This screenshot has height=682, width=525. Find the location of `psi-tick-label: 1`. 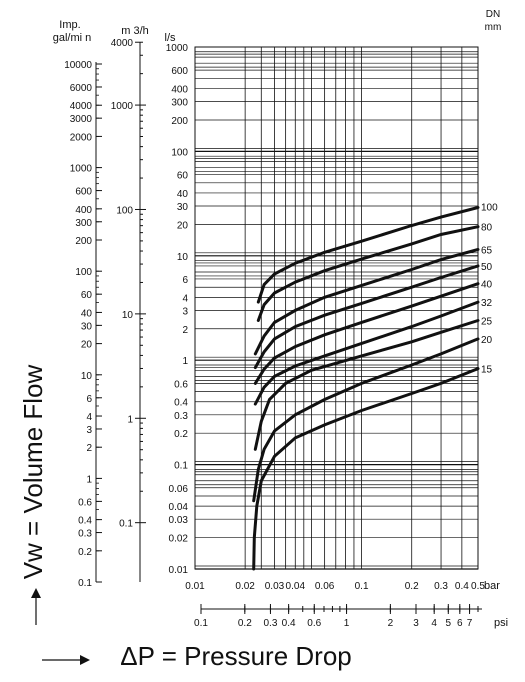

psi-tick-label: 1 is located at coordinates (347, 623).